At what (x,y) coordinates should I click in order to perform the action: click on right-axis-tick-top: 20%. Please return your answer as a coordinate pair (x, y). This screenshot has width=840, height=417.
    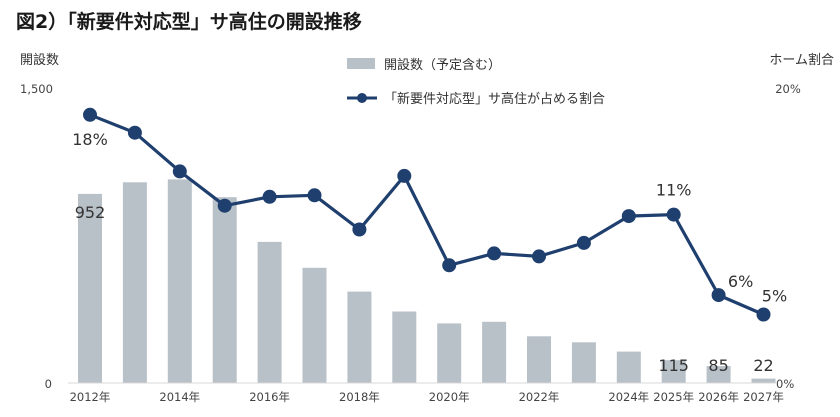
    Looking at the image, I should click on (788, 89).